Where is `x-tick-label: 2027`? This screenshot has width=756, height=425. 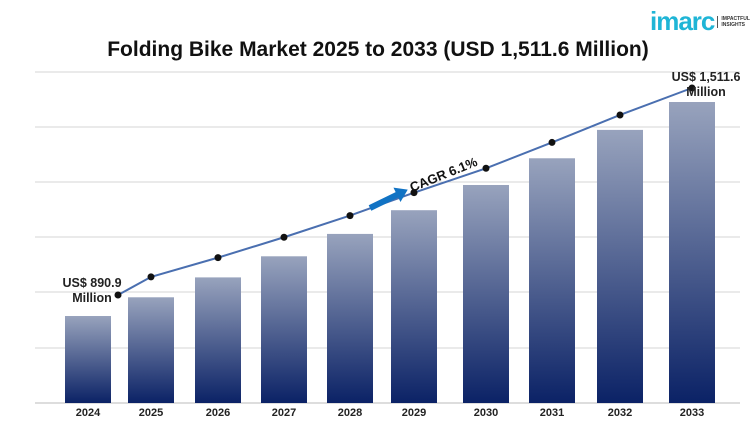
x-tick-label: 2027 is located at coordinates (284, 413).